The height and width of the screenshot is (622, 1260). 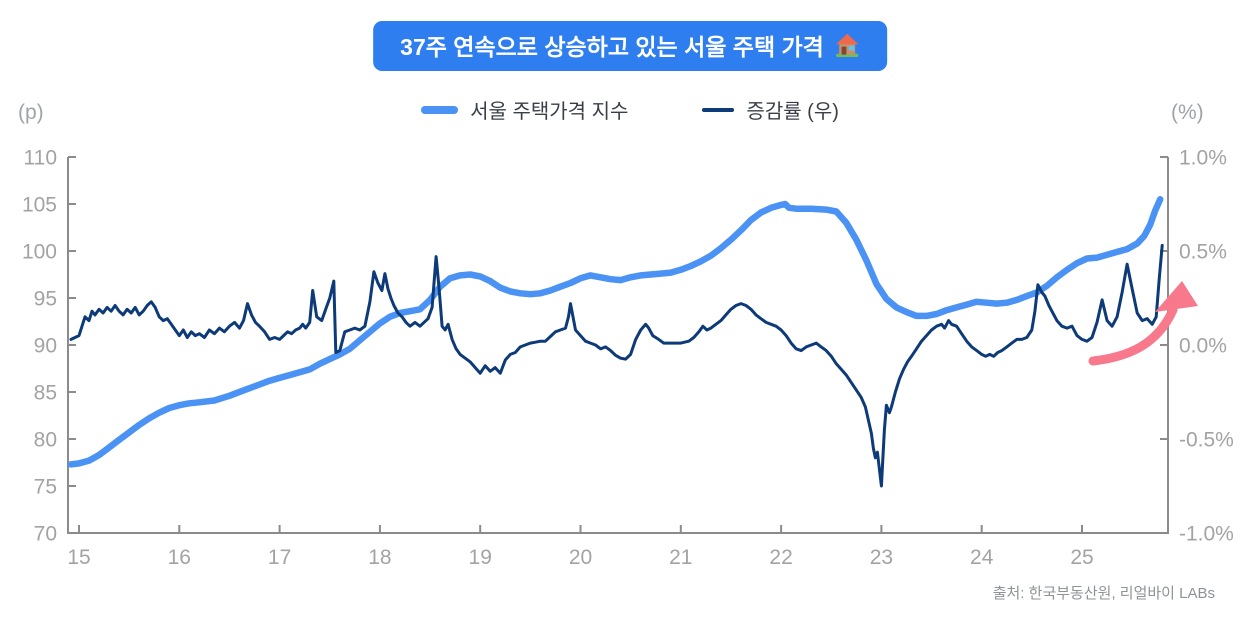 I want to click on legend-item-index: 서울 주택가격 지수, so click(x=524, y=109).